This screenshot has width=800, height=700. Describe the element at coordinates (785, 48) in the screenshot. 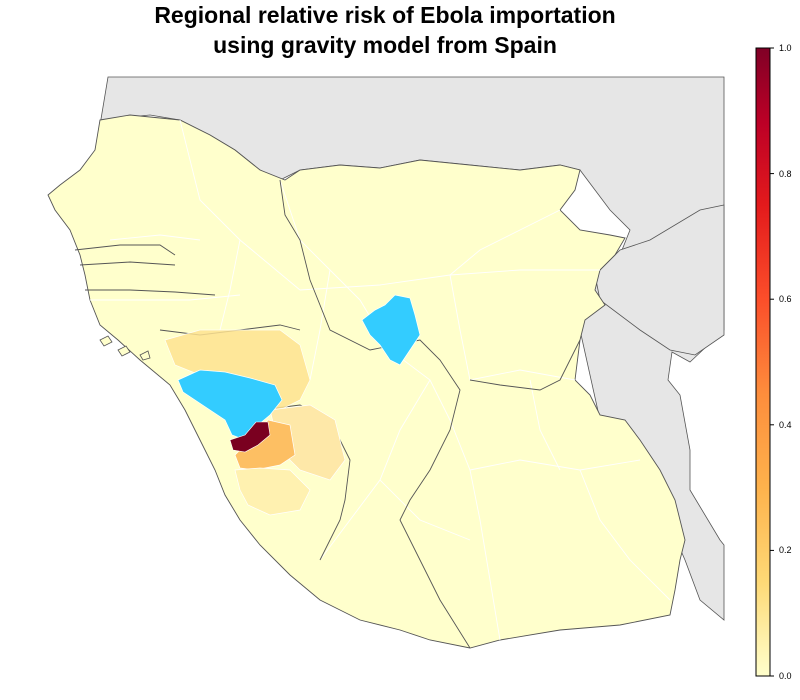

I see `legend-tick-5: 1.0` at that location.